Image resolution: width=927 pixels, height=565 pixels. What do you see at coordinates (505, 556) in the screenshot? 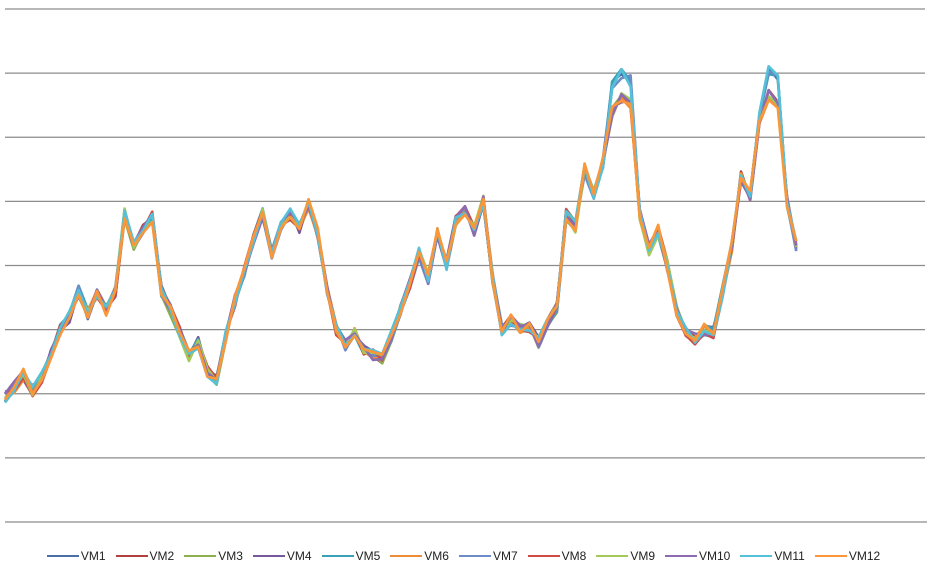
I see `legend-label-vm7: VM7` at bounding box center [505, 556].